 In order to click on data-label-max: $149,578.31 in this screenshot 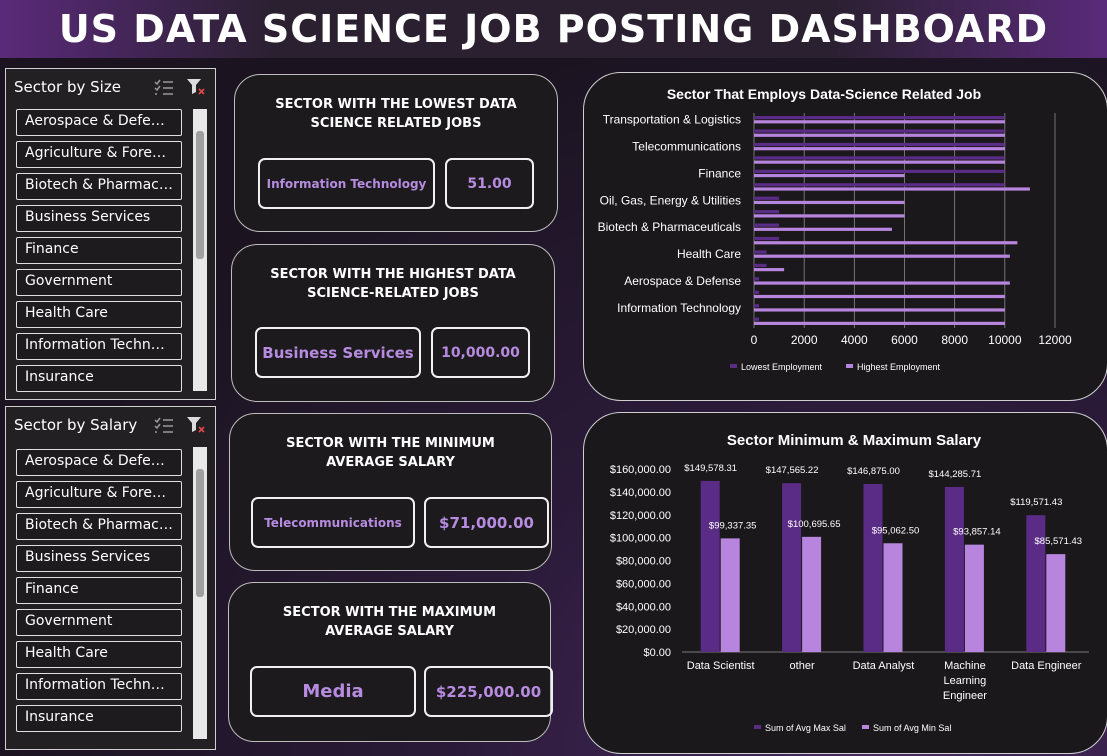, I will do `click(710, 468)`.